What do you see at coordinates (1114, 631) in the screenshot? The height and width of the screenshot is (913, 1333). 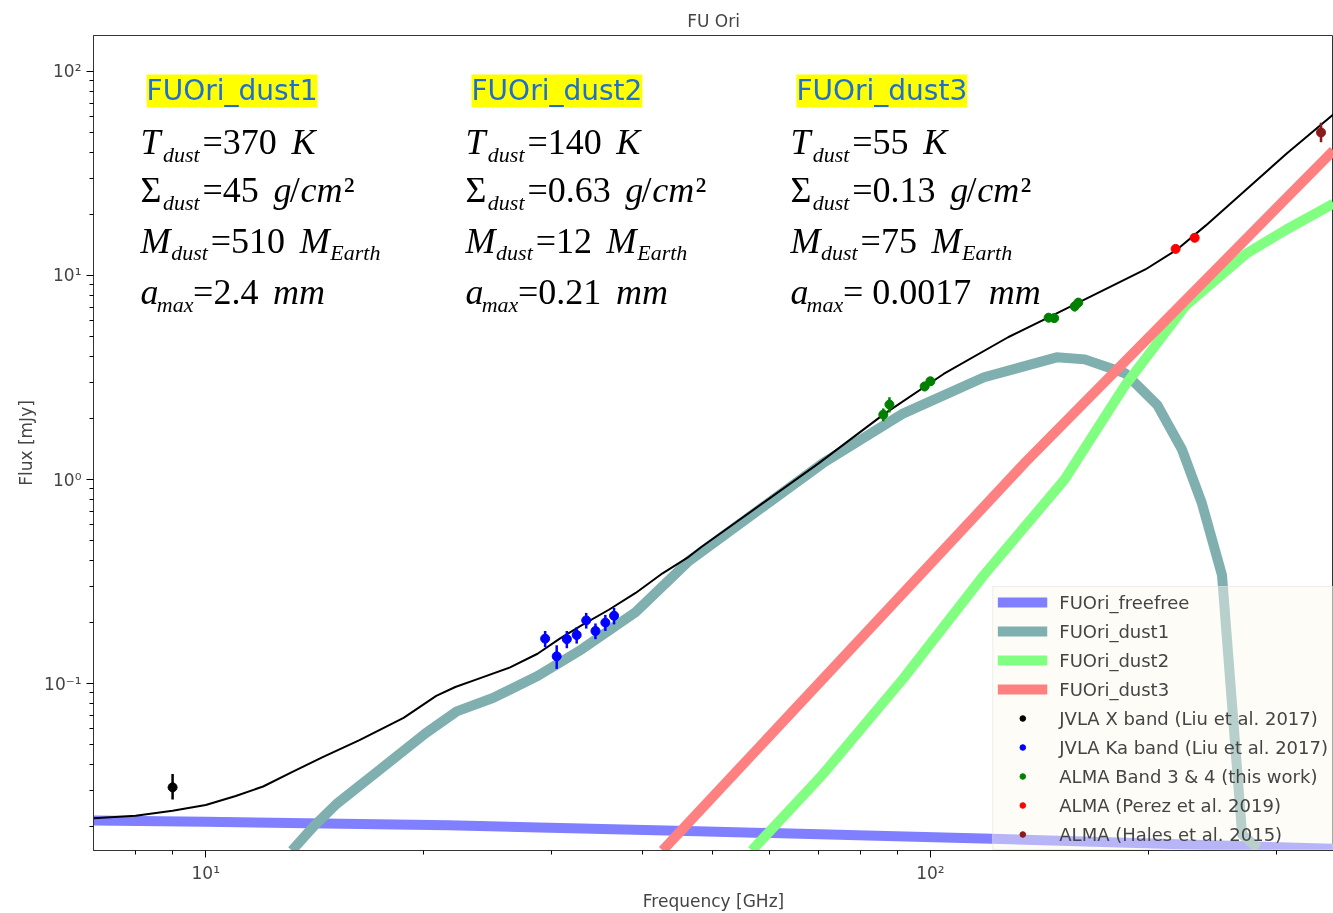 I see `legend-label: FUOri_dust1` at bounding box center [1114, 631].